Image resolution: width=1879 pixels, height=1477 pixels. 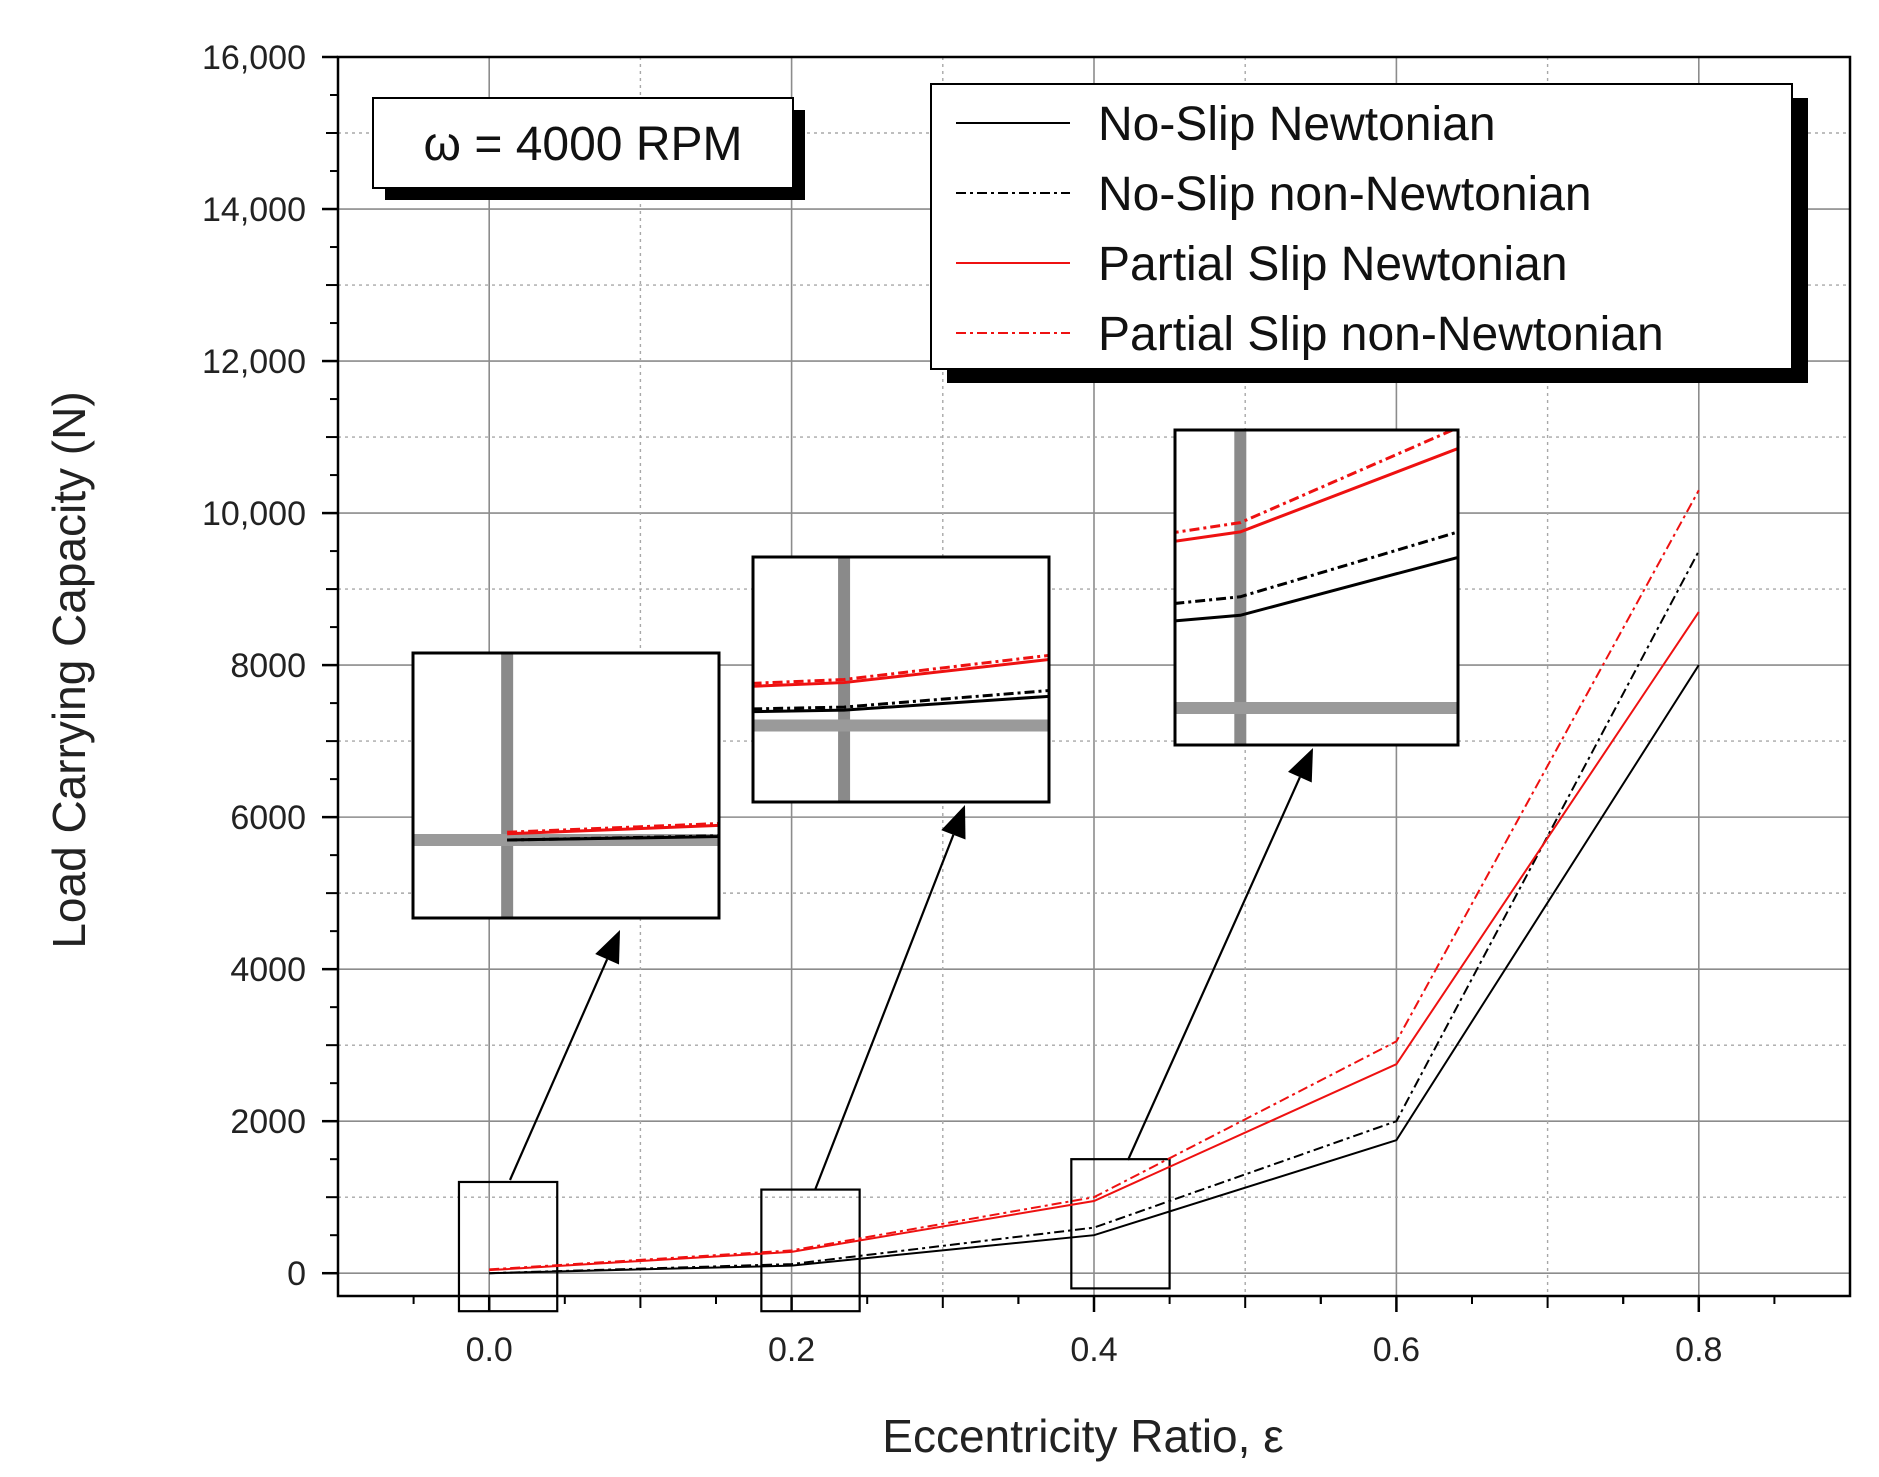 I want to click on y-tick-label: 6000, so click(x=268, y=818).